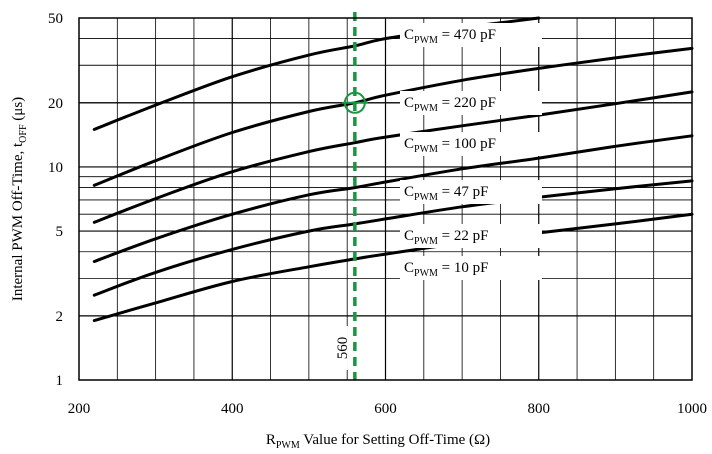  What do you see at coordinates (55, 19) in the screenshot?
I see `y-tick-label: 50` at bounding box center [55, 19].